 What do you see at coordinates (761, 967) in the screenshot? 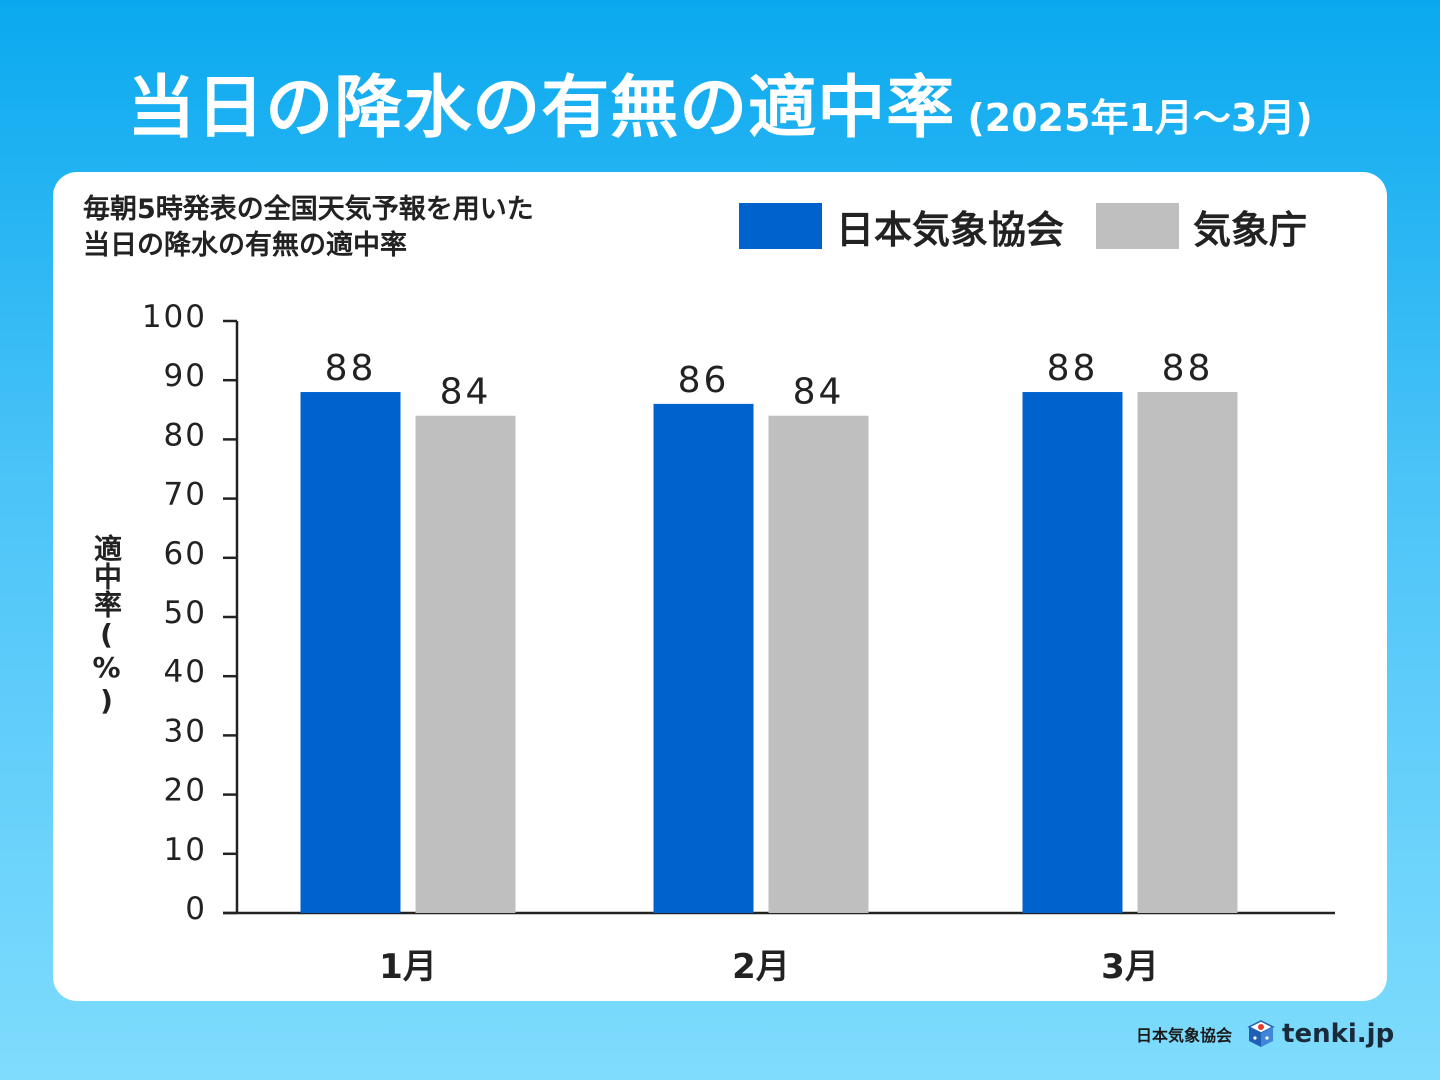
I see `x-tick-label: 2月` at bounding box center [761, 967].